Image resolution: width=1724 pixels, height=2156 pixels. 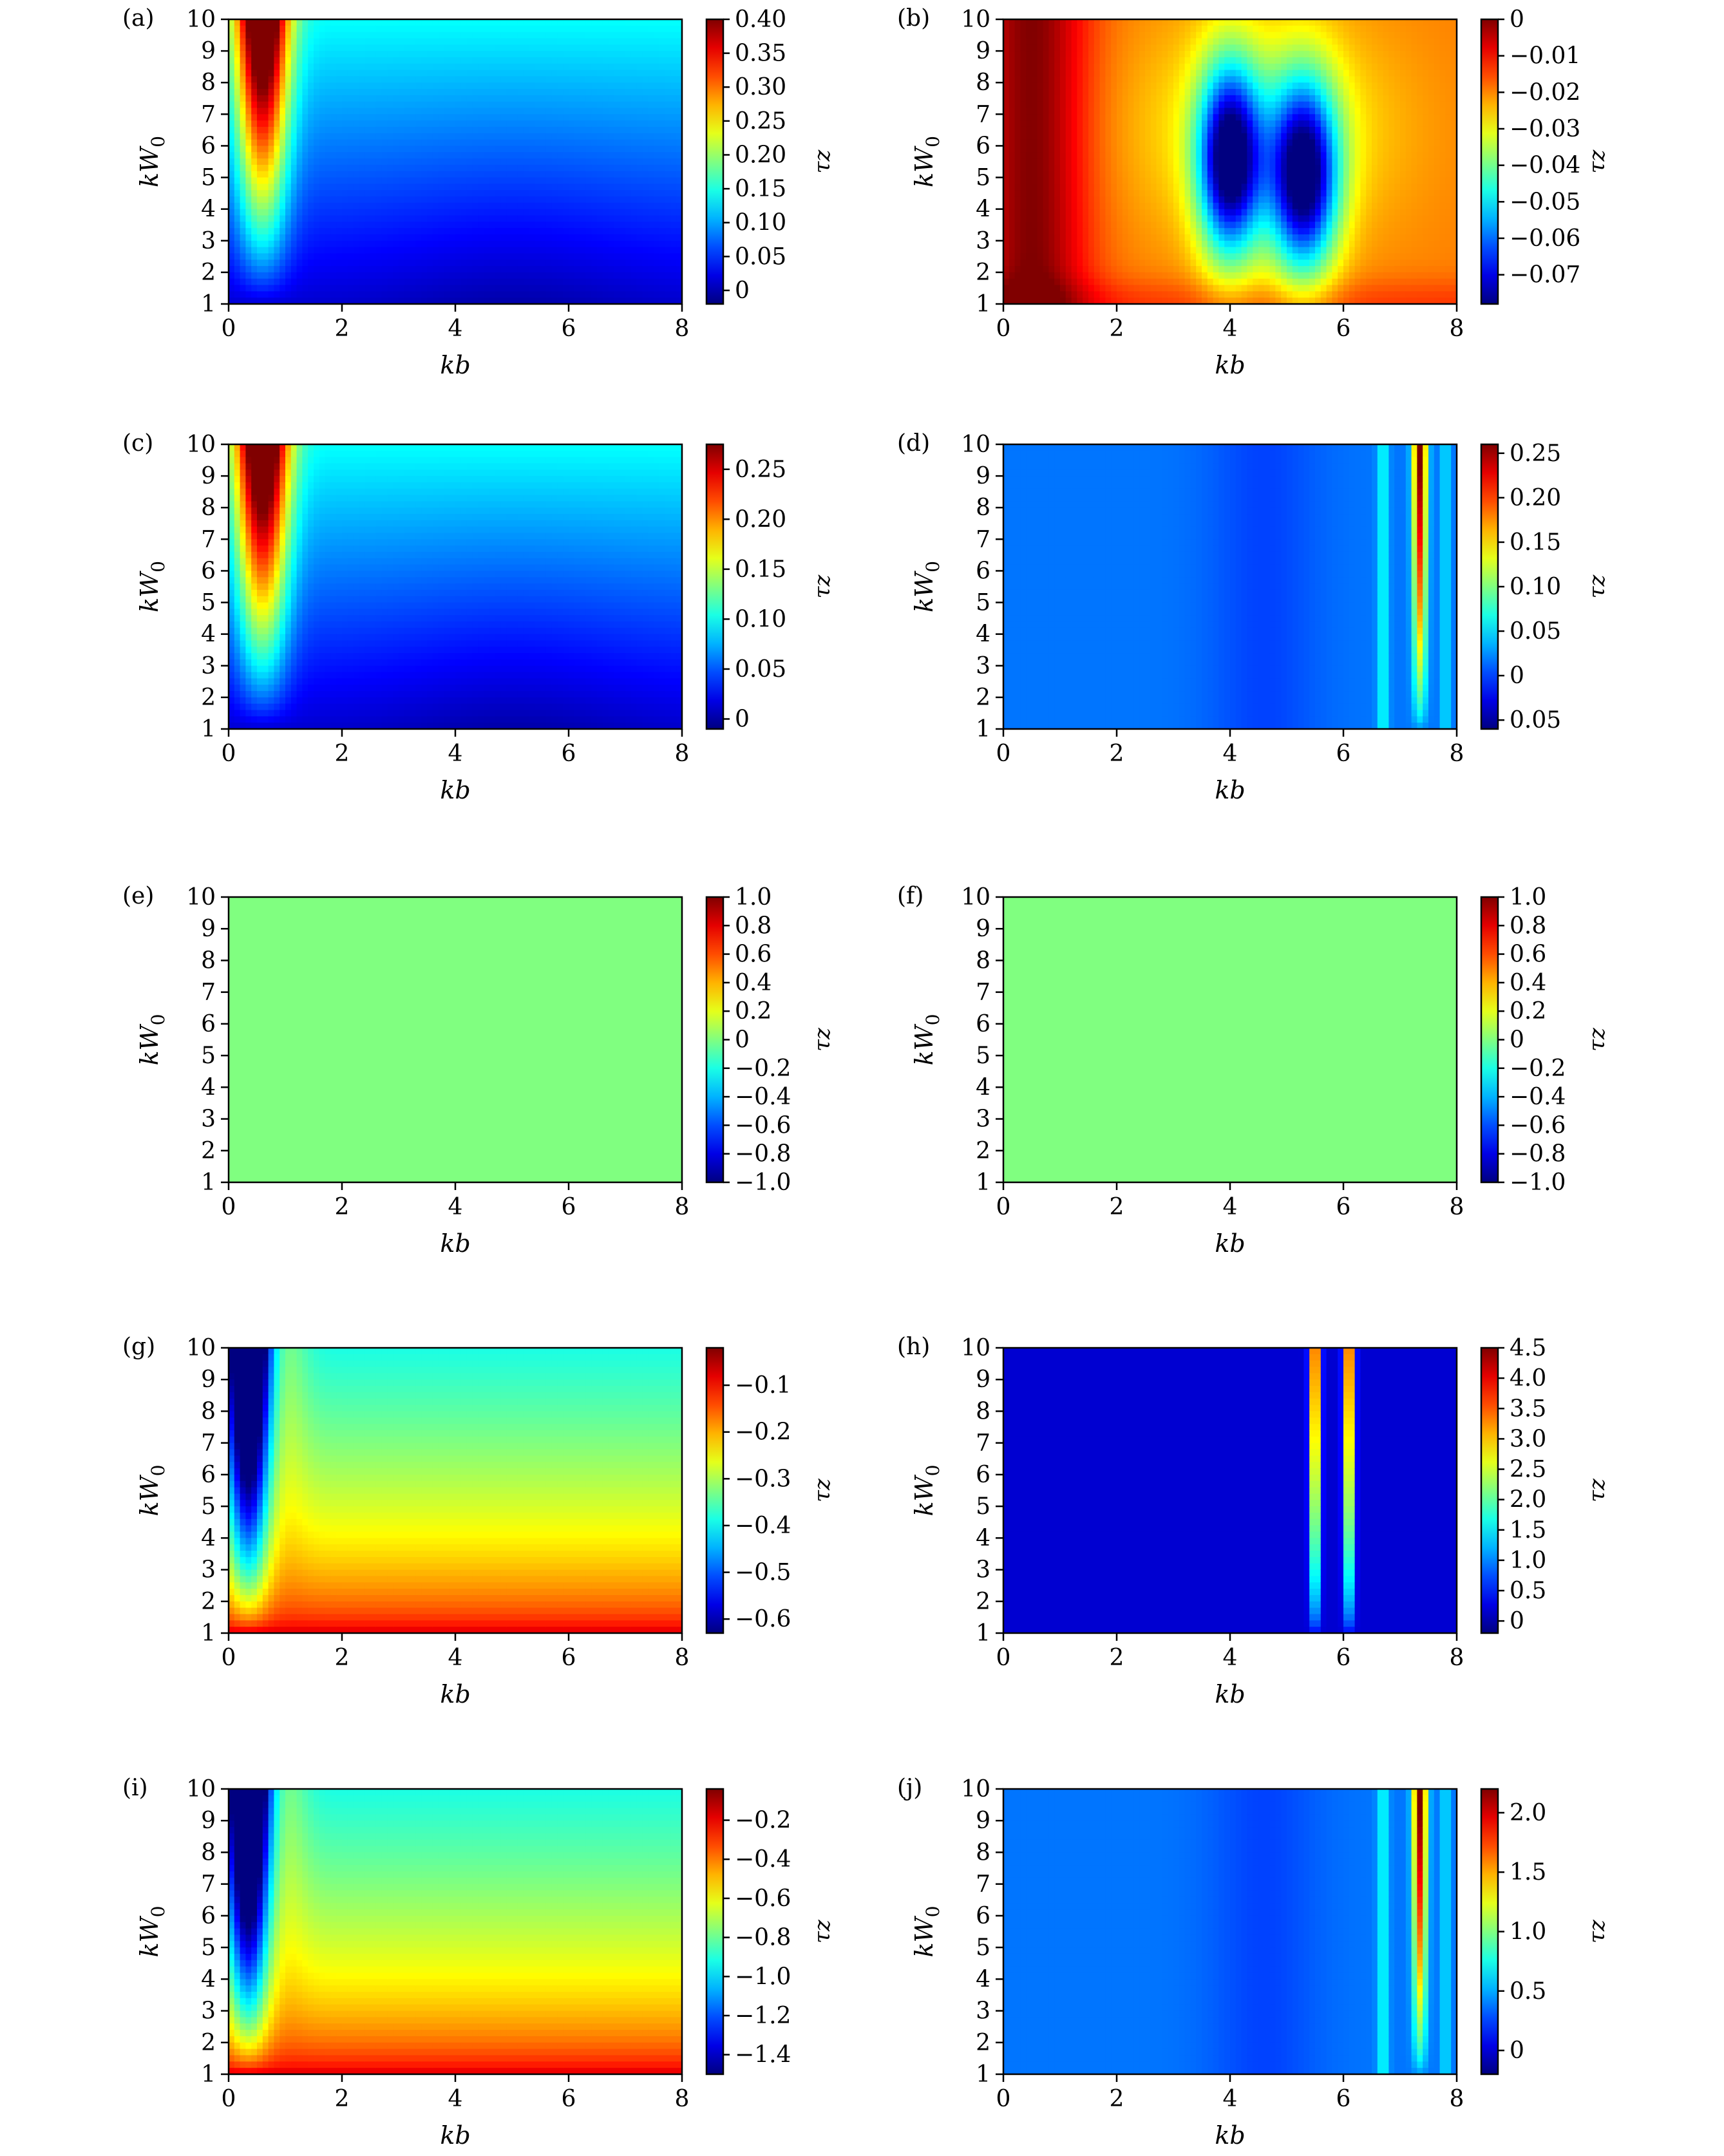 What do you see at coordinates (569, 329) in the screenshot?
I see `x-tick-label: 6` at bounding box center [569, 329].